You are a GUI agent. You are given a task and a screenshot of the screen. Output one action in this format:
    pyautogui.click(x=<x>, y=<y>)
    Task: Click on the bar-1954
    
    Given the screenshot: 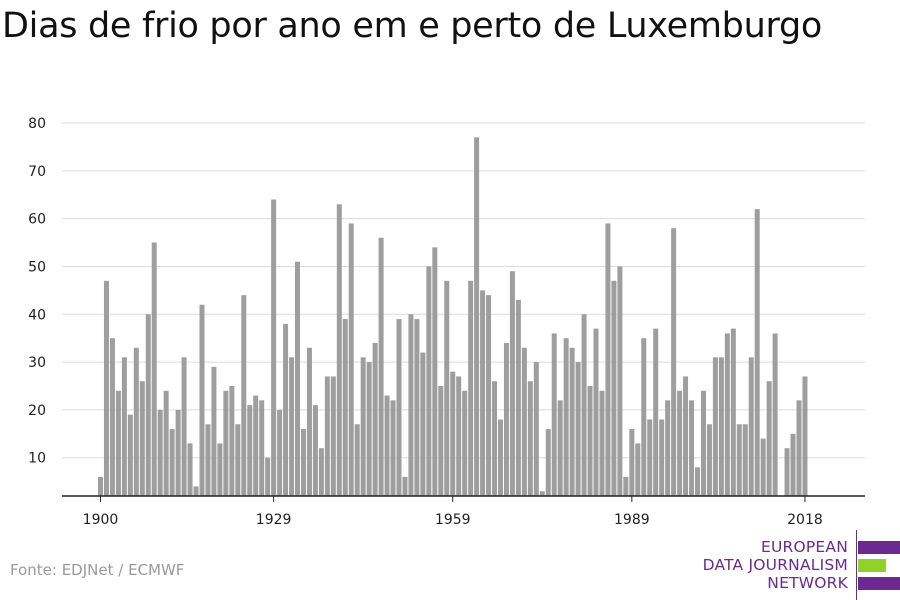 What is the action you would take?
    pyautogui.click(x=423, y=424)
    